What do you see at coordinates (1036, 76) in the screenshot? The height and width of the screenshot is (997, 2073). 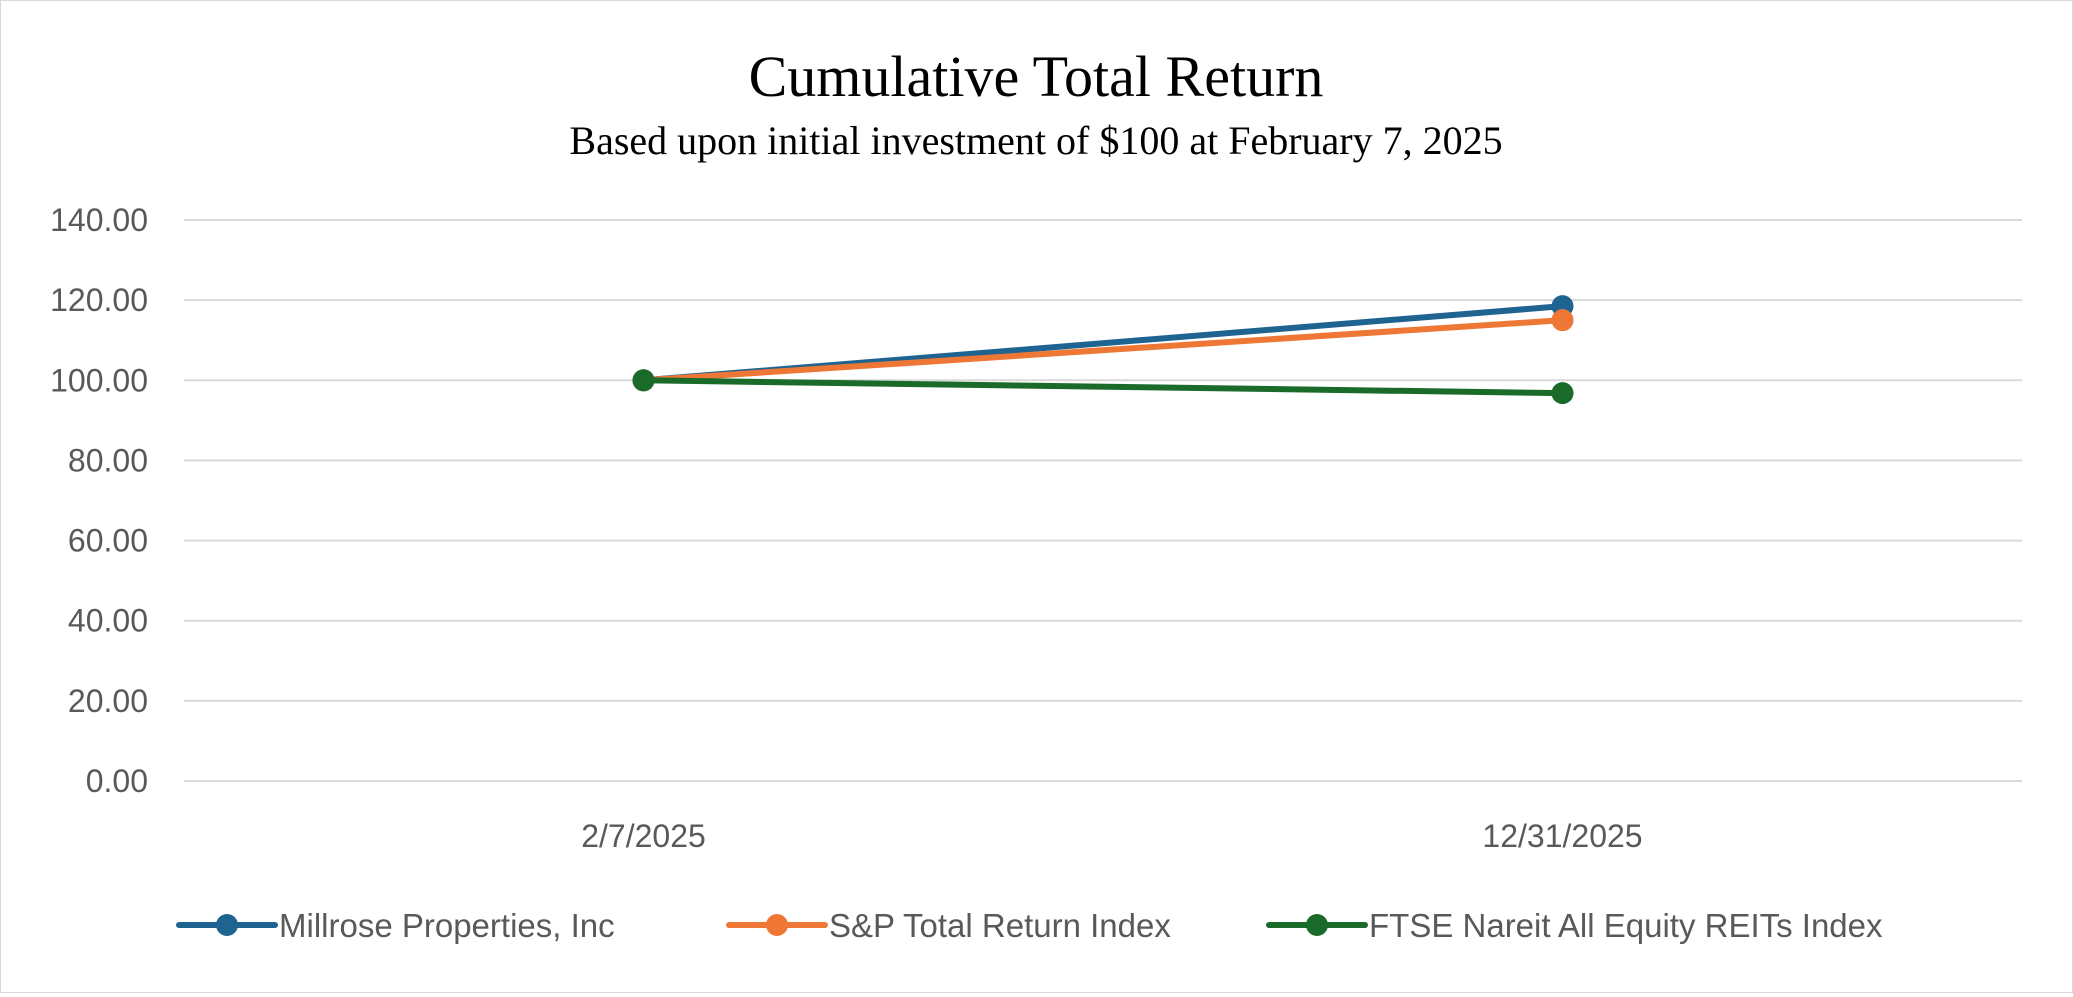 I see `chart-title: Cumulative Total Return` at bounding box center [1036, 76].